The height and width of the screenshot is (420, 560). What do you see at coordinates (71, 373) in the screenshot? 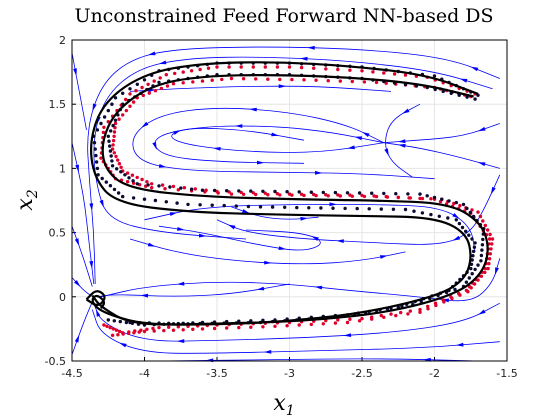
I see `x-tick-label: -4.5` at bounding box center [71, 373].